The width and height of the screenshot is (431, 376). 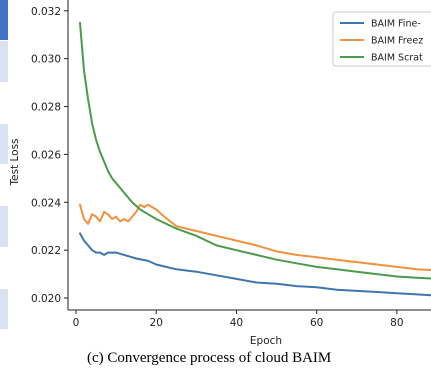 What do you see at coordinates (15, 162) in the screenshot?
I see `y-axis-label: Test Loss` at bounding box center [15, 162].